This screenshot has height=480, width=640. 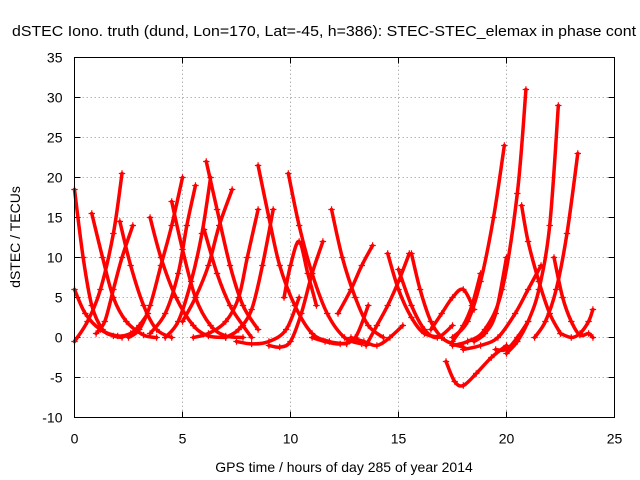 I want to click on x-tick-label: 10, so click(x=291, y=439).